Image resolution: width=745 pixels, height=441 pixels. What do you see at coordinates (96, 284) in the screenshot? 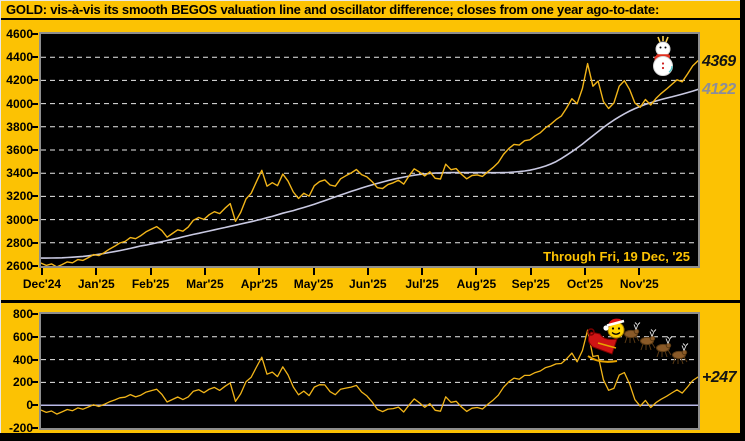
I see `x-axis-label: Jan'25` at bounding box center [96, 284].